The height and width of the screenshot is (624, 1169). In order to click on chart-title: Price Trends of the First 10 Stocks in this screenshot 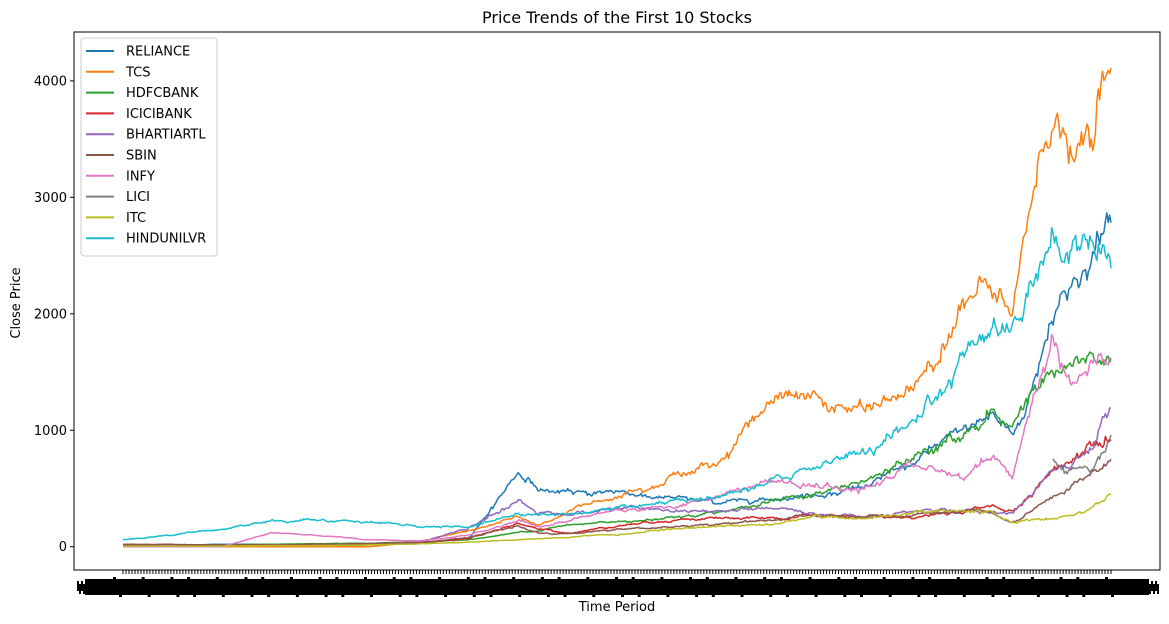, I will do `click(617, 17)`.